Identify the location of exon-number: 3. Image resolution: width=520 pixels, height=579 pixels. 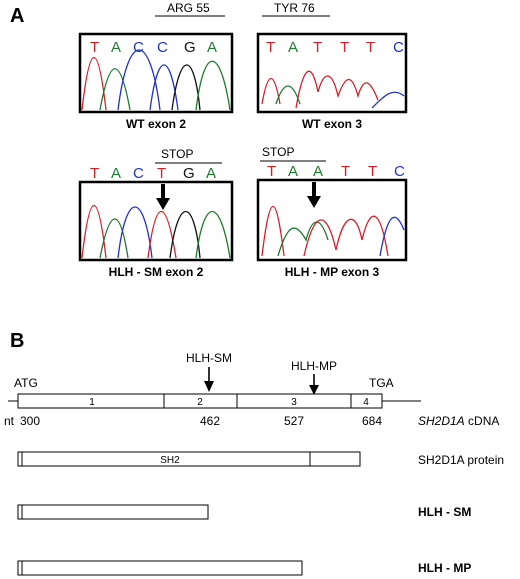
(294, 402).